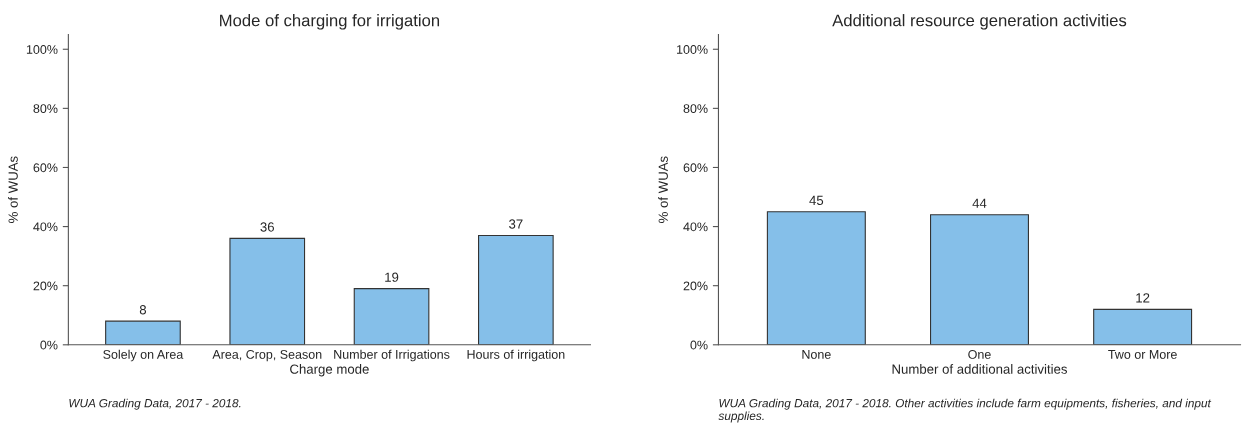 The height and width of the screenshot is (431, 1243). I want to click on x-axis-title: Charge mode, so click(329, 370).